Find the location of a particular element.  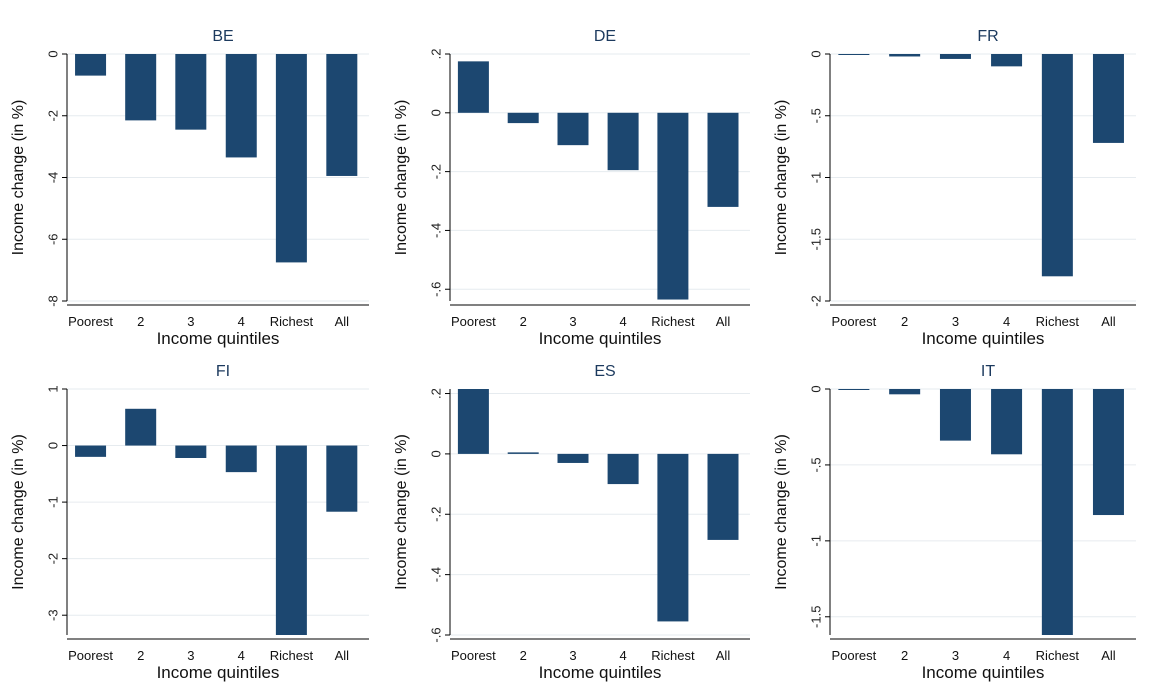

y-tick-label: -.6 is located at coordinates (435, 289).